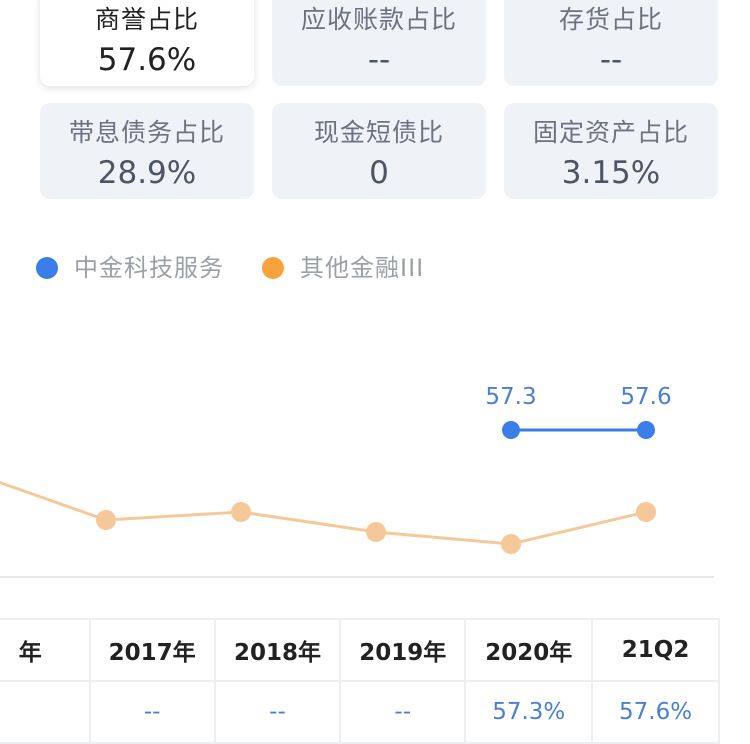 The width and height of the screenshot is (750, 744). Describe the element at coordinates (149, 268) in the screenshot. I see `legend-label: 中金科技服务` at that location.